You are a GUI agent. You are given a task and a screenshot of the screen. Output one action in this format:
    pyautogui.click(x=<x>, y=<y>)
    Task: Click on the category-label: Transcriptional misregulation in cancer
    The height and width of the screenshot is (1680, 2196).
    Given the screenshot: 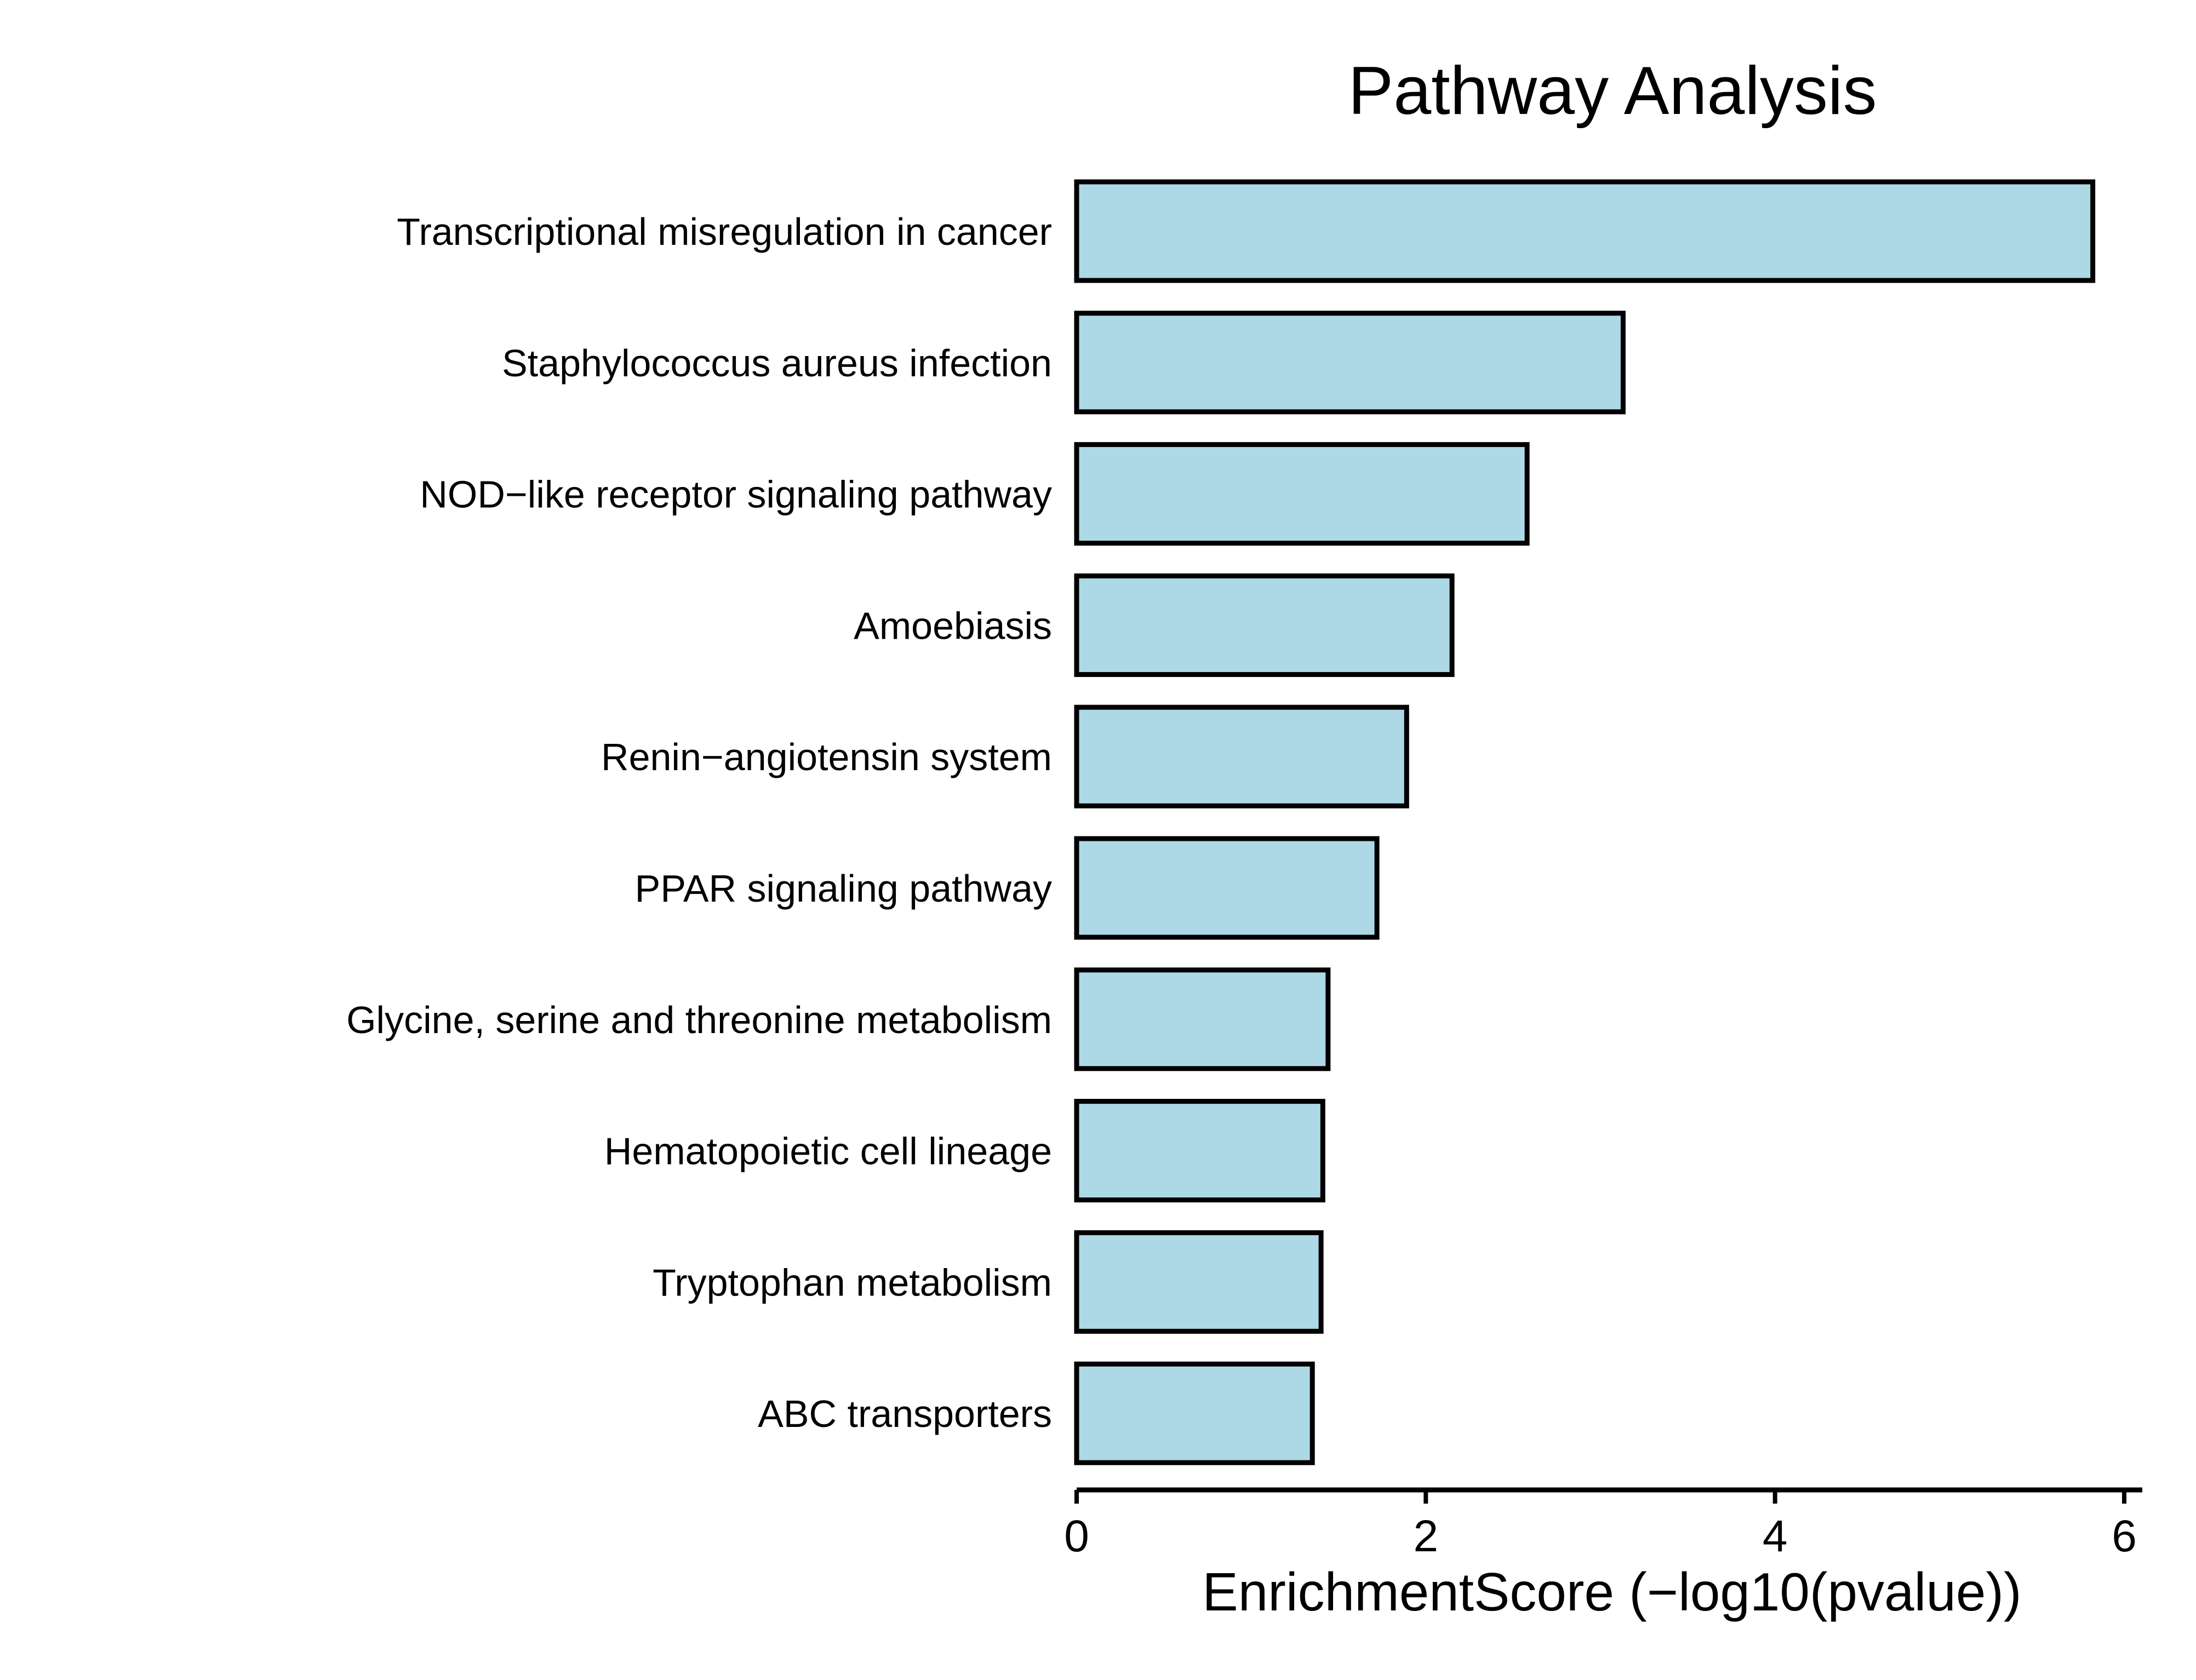 What is the action you would take?
    pyautogui.click(x=724, y=231)
    